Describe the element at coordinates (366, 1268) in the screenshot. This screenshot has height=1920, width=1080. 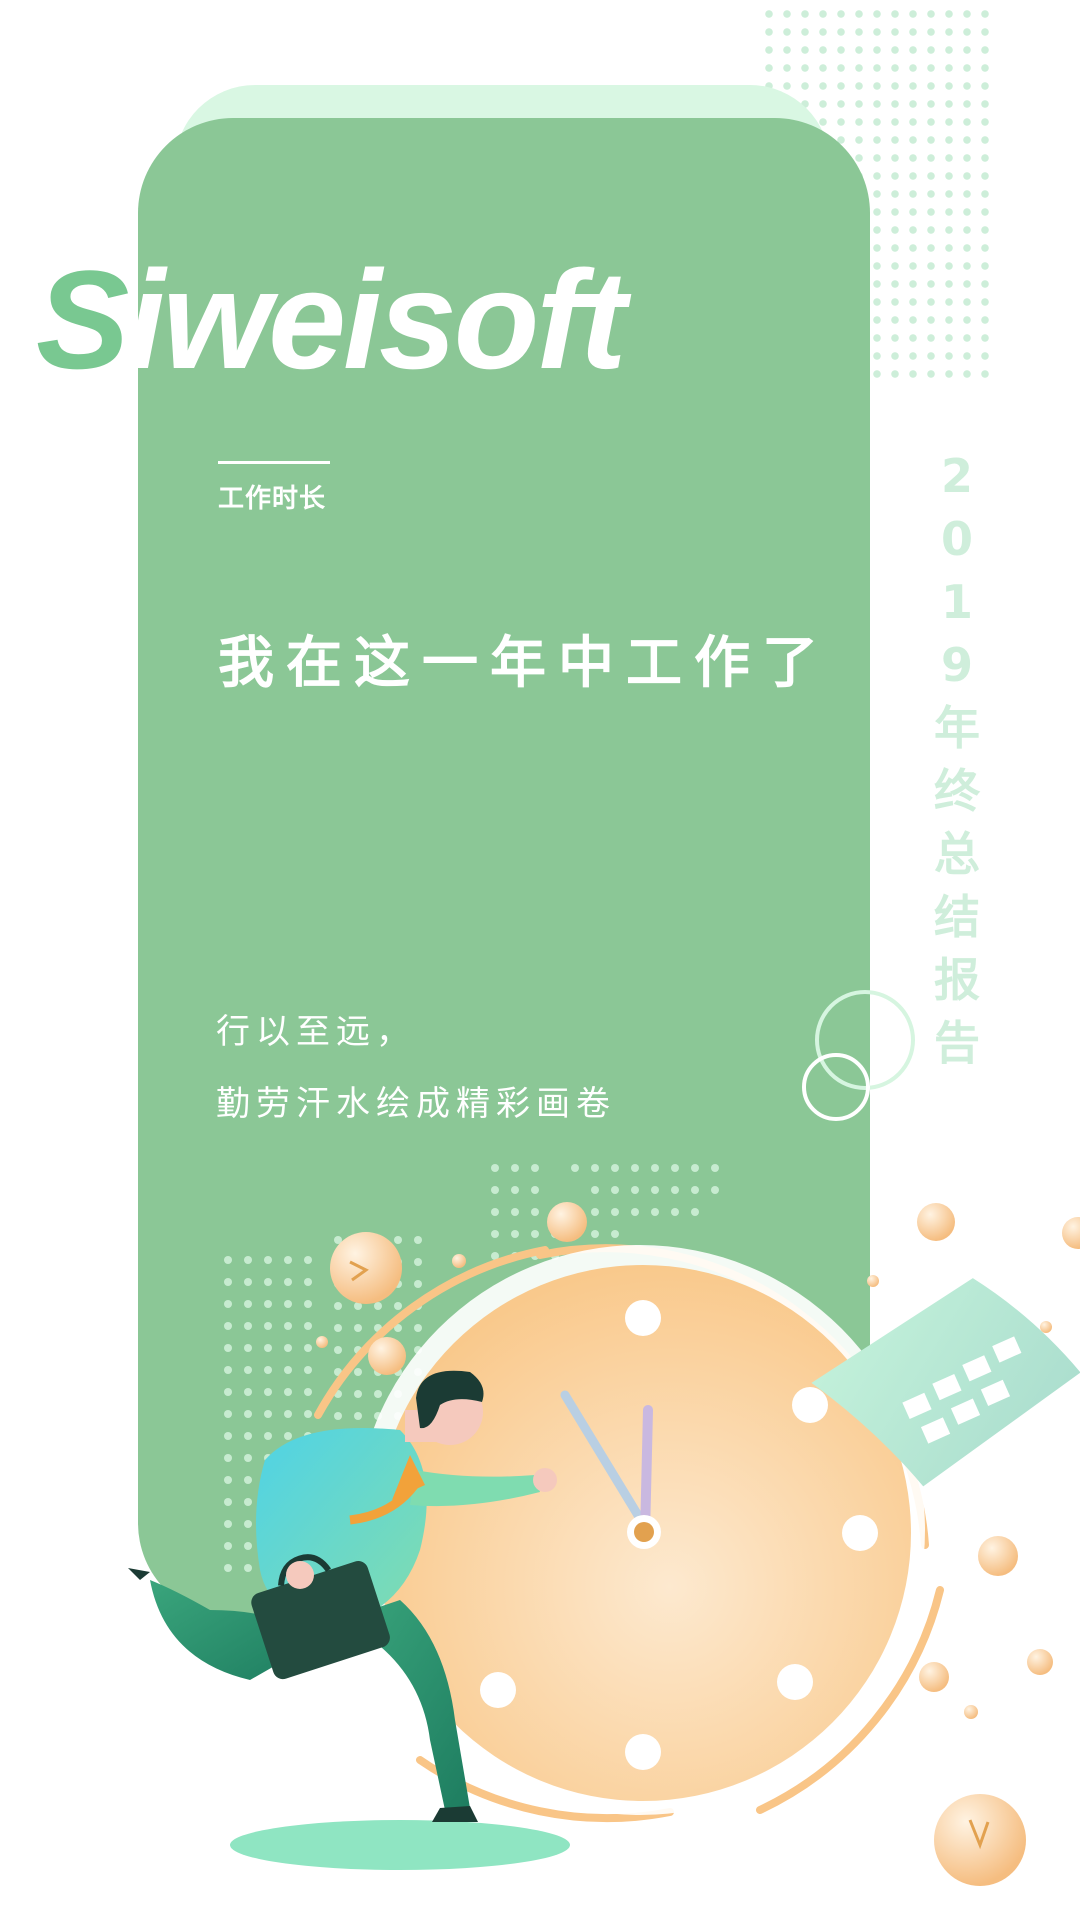
I see `small-clock-icon` at that location.